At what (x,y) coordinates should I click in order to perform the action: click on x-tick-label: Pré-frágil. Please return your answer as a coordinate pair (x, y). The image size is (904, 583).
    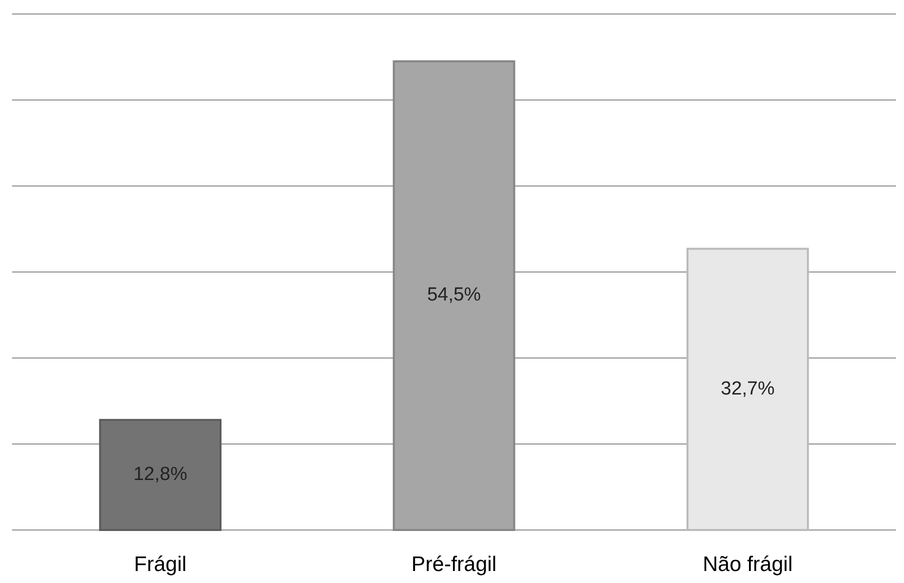
    Looking at the image, I should click on (454, 564).